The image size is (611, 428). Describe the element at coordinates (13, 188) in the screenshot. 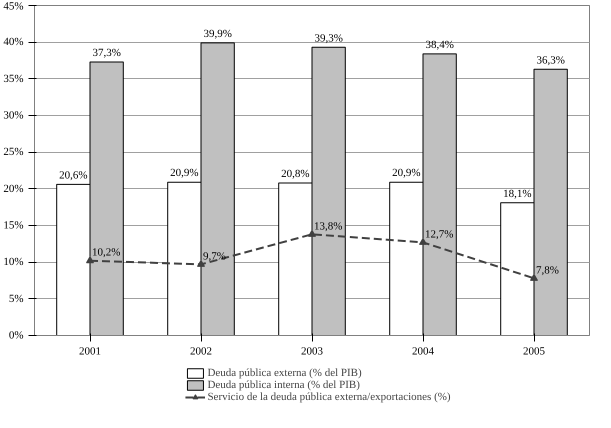

I see `y-tick-label: 20%` at that location.